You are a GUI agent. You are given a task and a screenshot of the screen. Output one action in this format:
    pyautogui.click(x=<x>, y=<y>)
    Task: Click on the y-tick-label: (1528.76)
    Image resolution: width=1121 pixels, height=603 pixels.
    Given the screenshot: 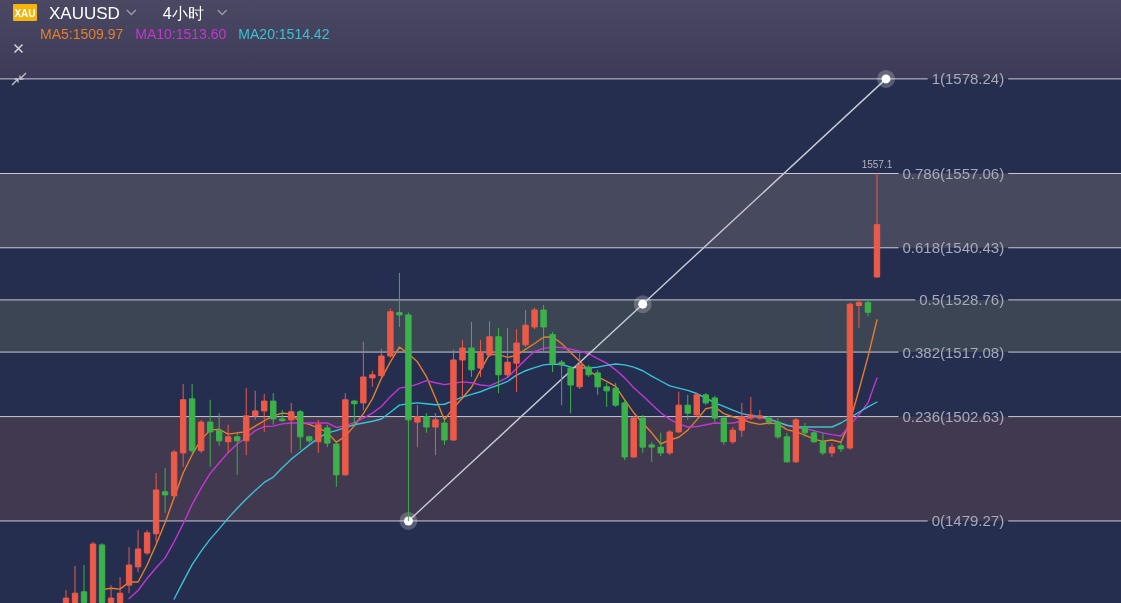 What is the action you would take?
    pyautogui.click(x=972, y=300)
    